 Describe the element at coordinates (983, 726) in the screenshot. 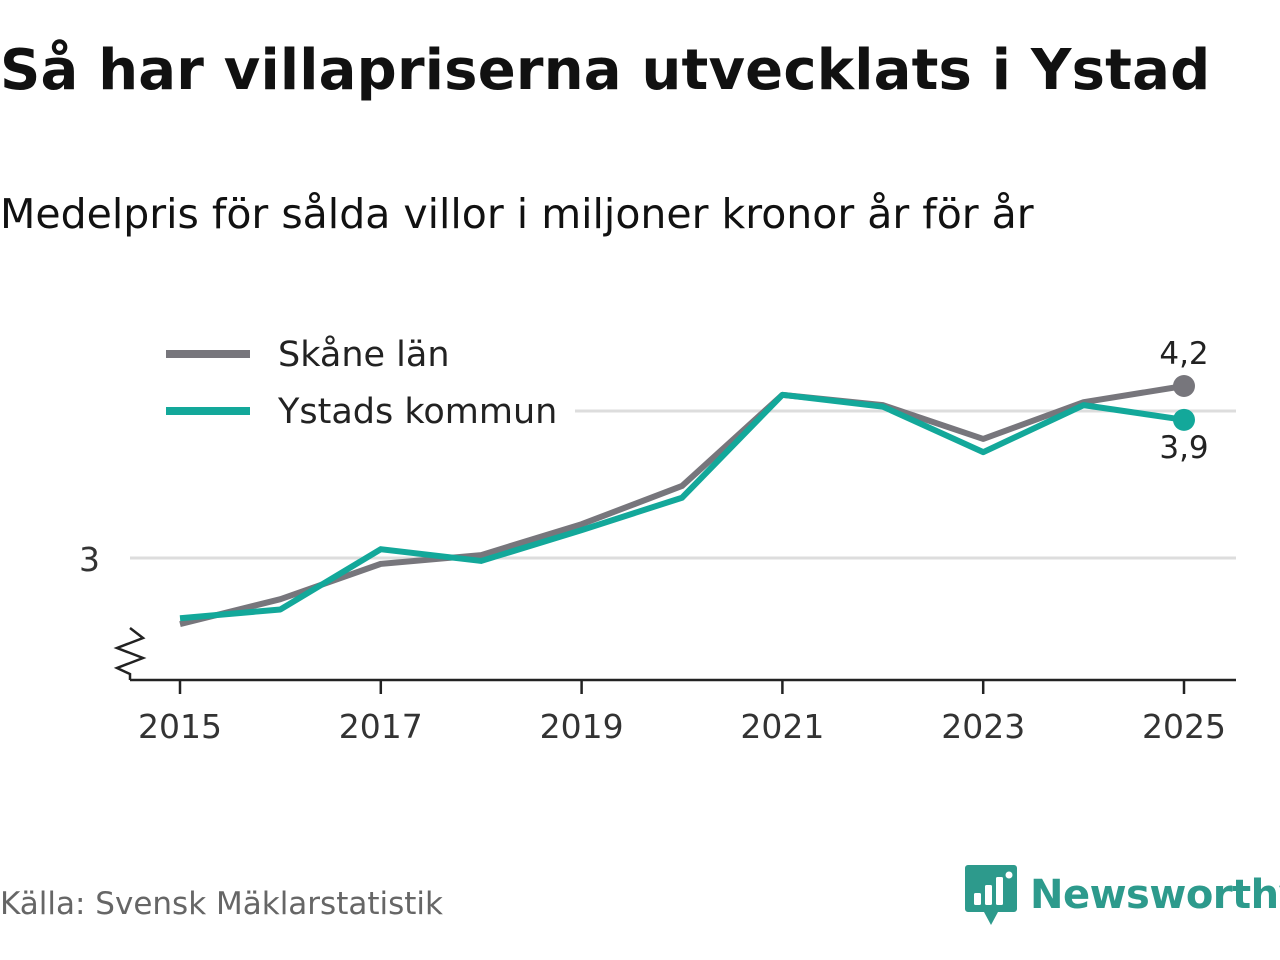

I see `x-tick-label: 2023` at that location.